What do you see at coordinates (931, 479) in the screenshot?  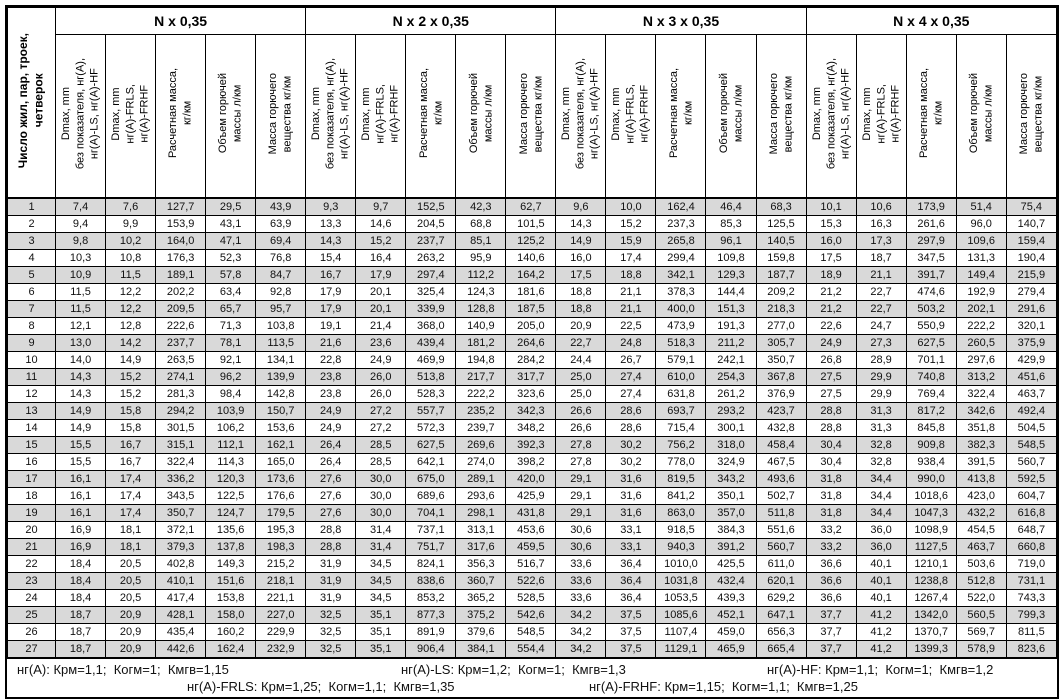 I see `table-cell: 990,0` at bounding box center [931, 479].